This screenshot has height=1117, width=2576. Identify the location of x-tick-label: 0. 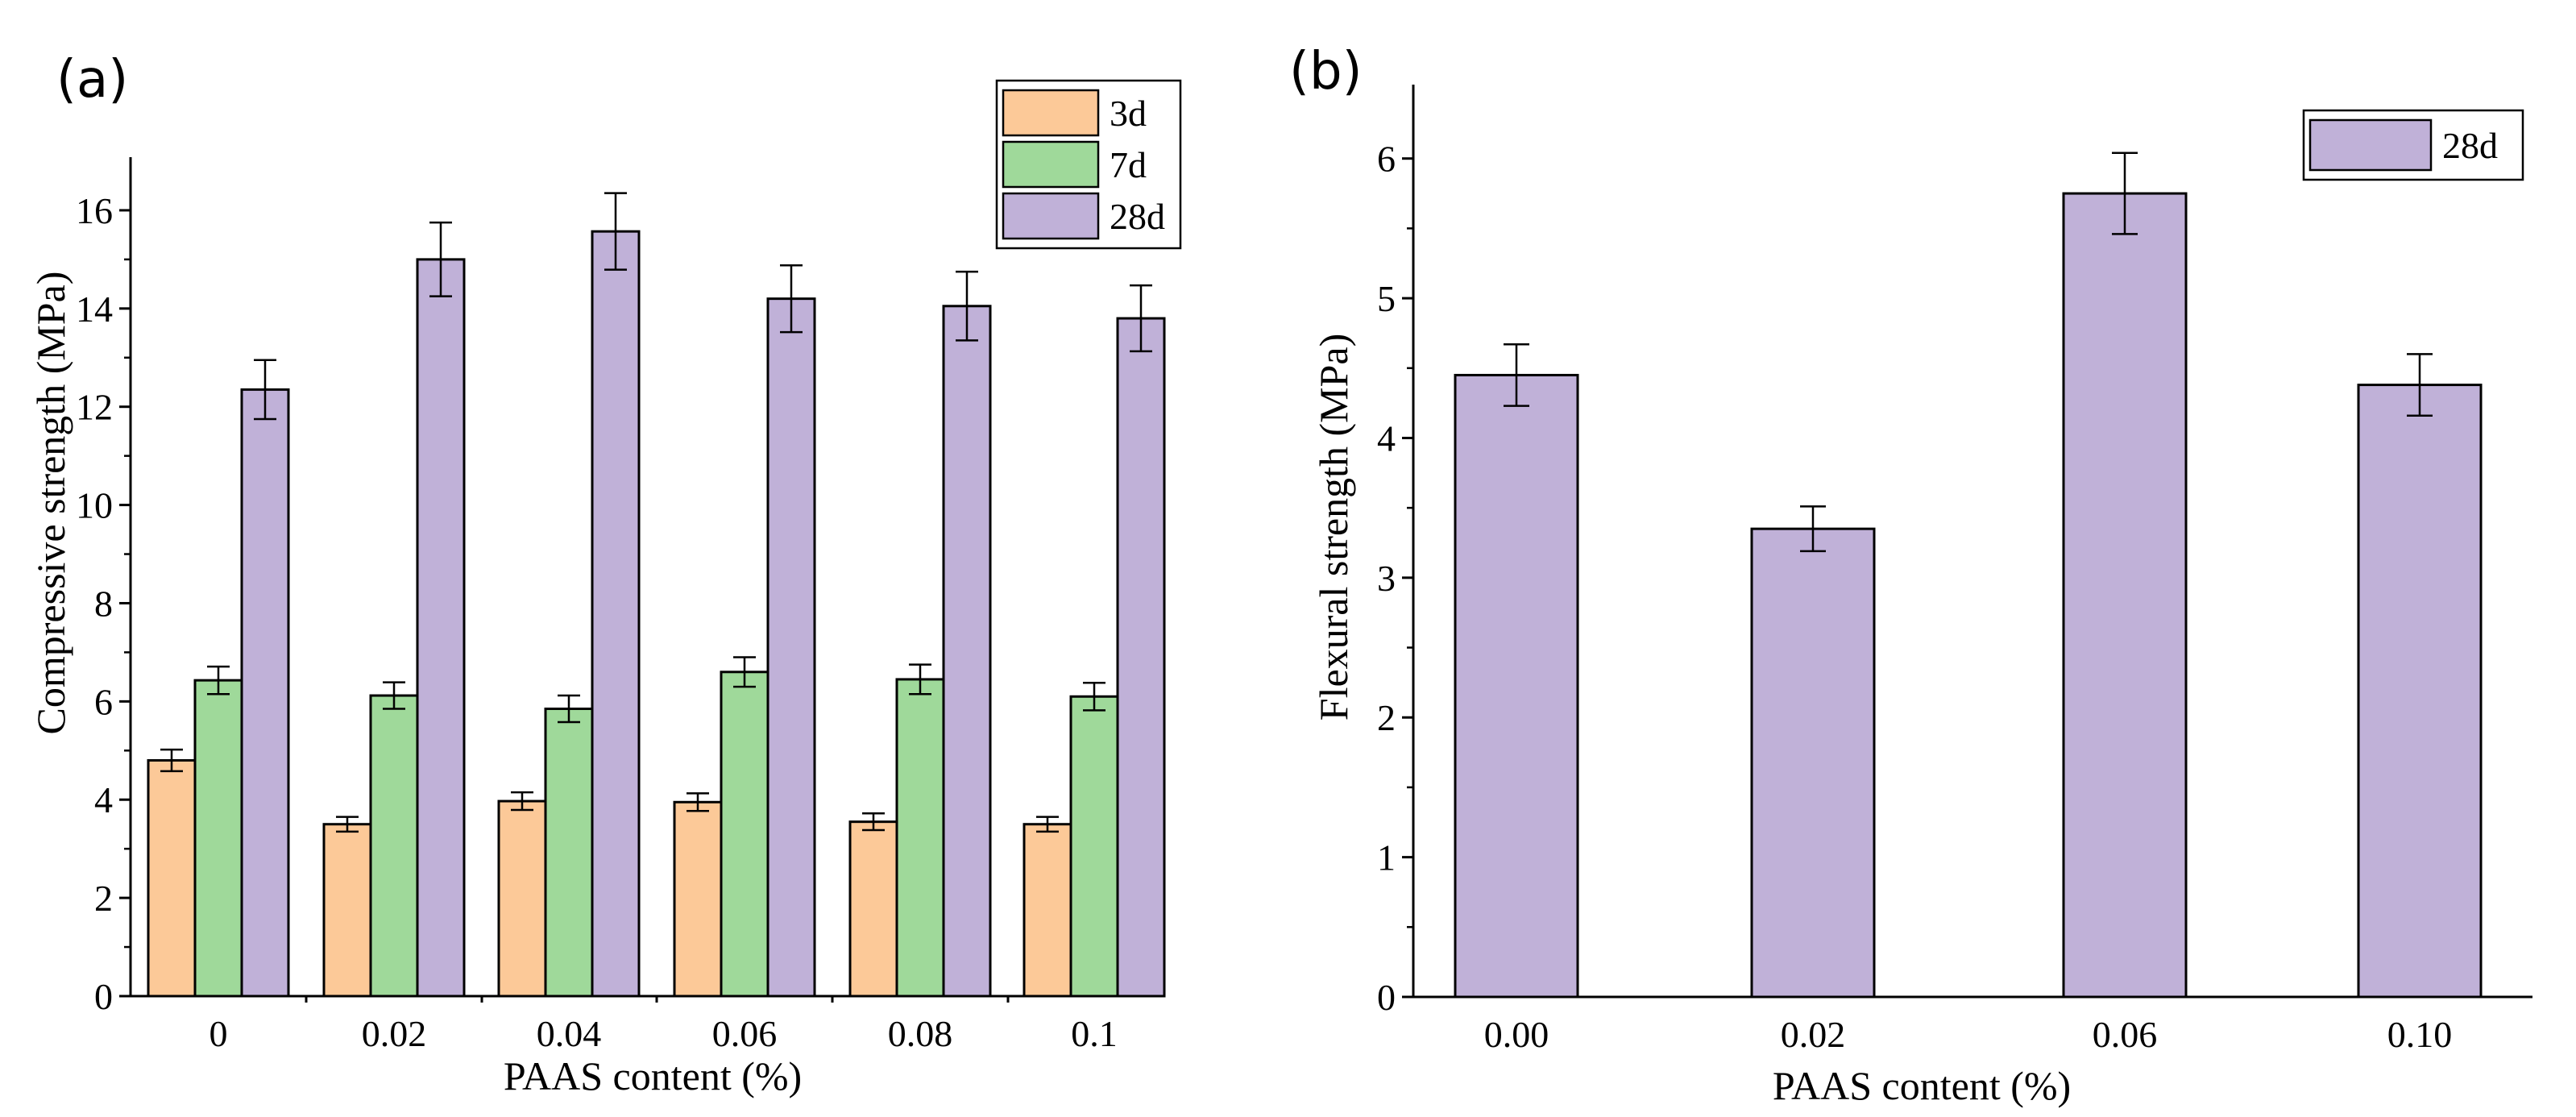
(219, 1033).